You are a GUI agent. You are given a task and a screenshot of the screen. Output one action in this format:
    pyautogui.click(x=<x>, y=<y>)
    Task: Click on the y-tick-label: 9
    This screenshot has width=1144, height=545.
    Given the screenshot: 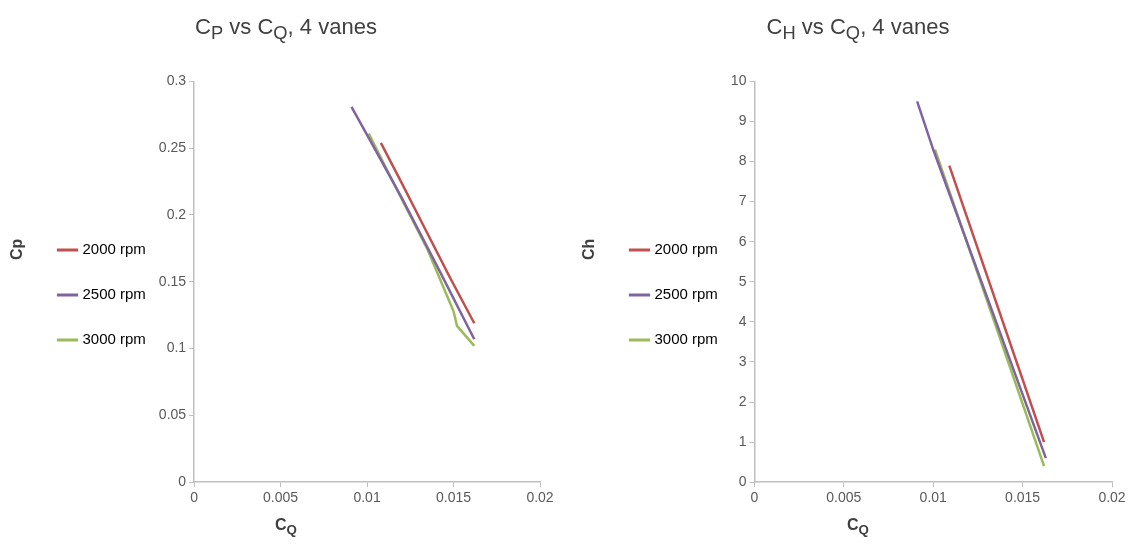 What is the action you would take?
    pyautogui.click(x=742, y=120)
    